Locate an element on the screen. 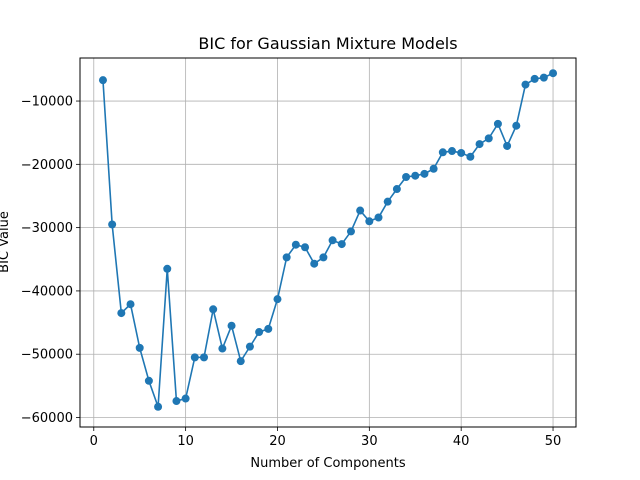 Image resolution: width=640 pixels, height=480 pixels. x-tick-label: 30 is located at coordinates (369, 441).